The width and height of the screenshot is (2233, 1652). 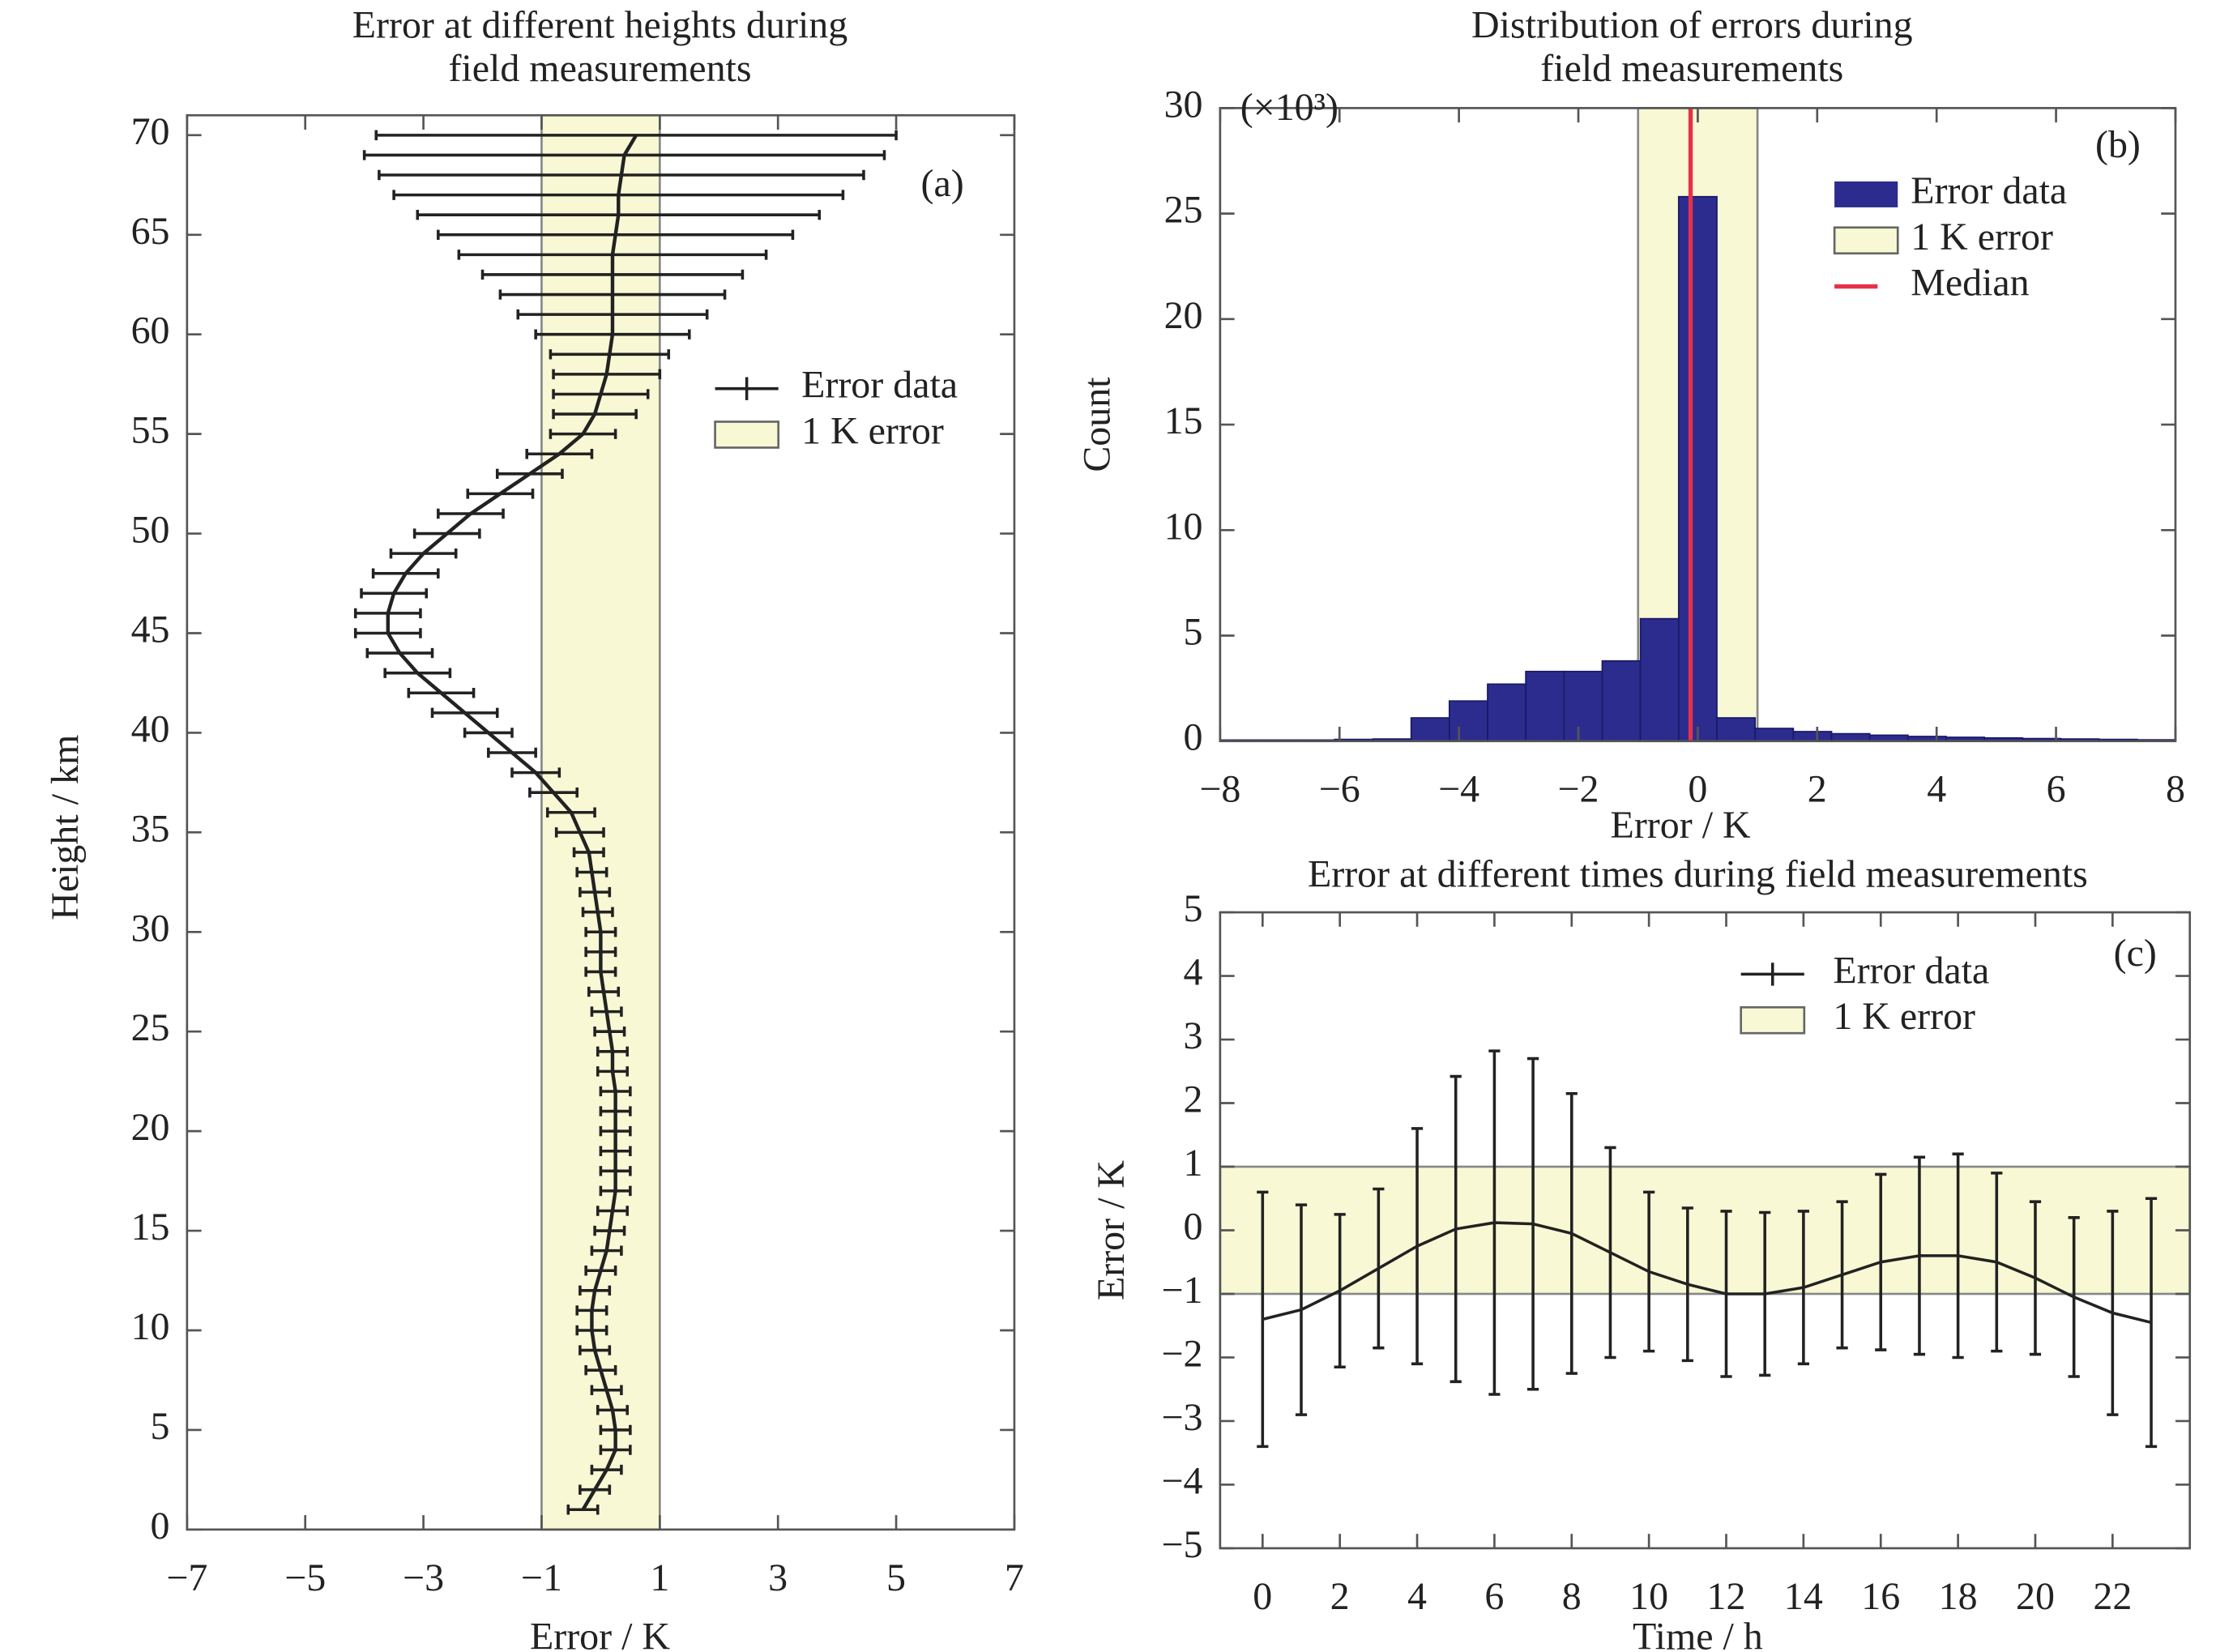 What do you see at coordinates (65, 827) in the screenshot?
I see `y-axis-label: Height / km` at bounding box center [65, 827].